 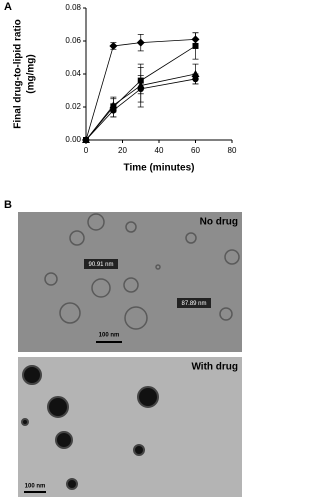 I want to click on x-tick-label: 60, so click(x=195, y=150).